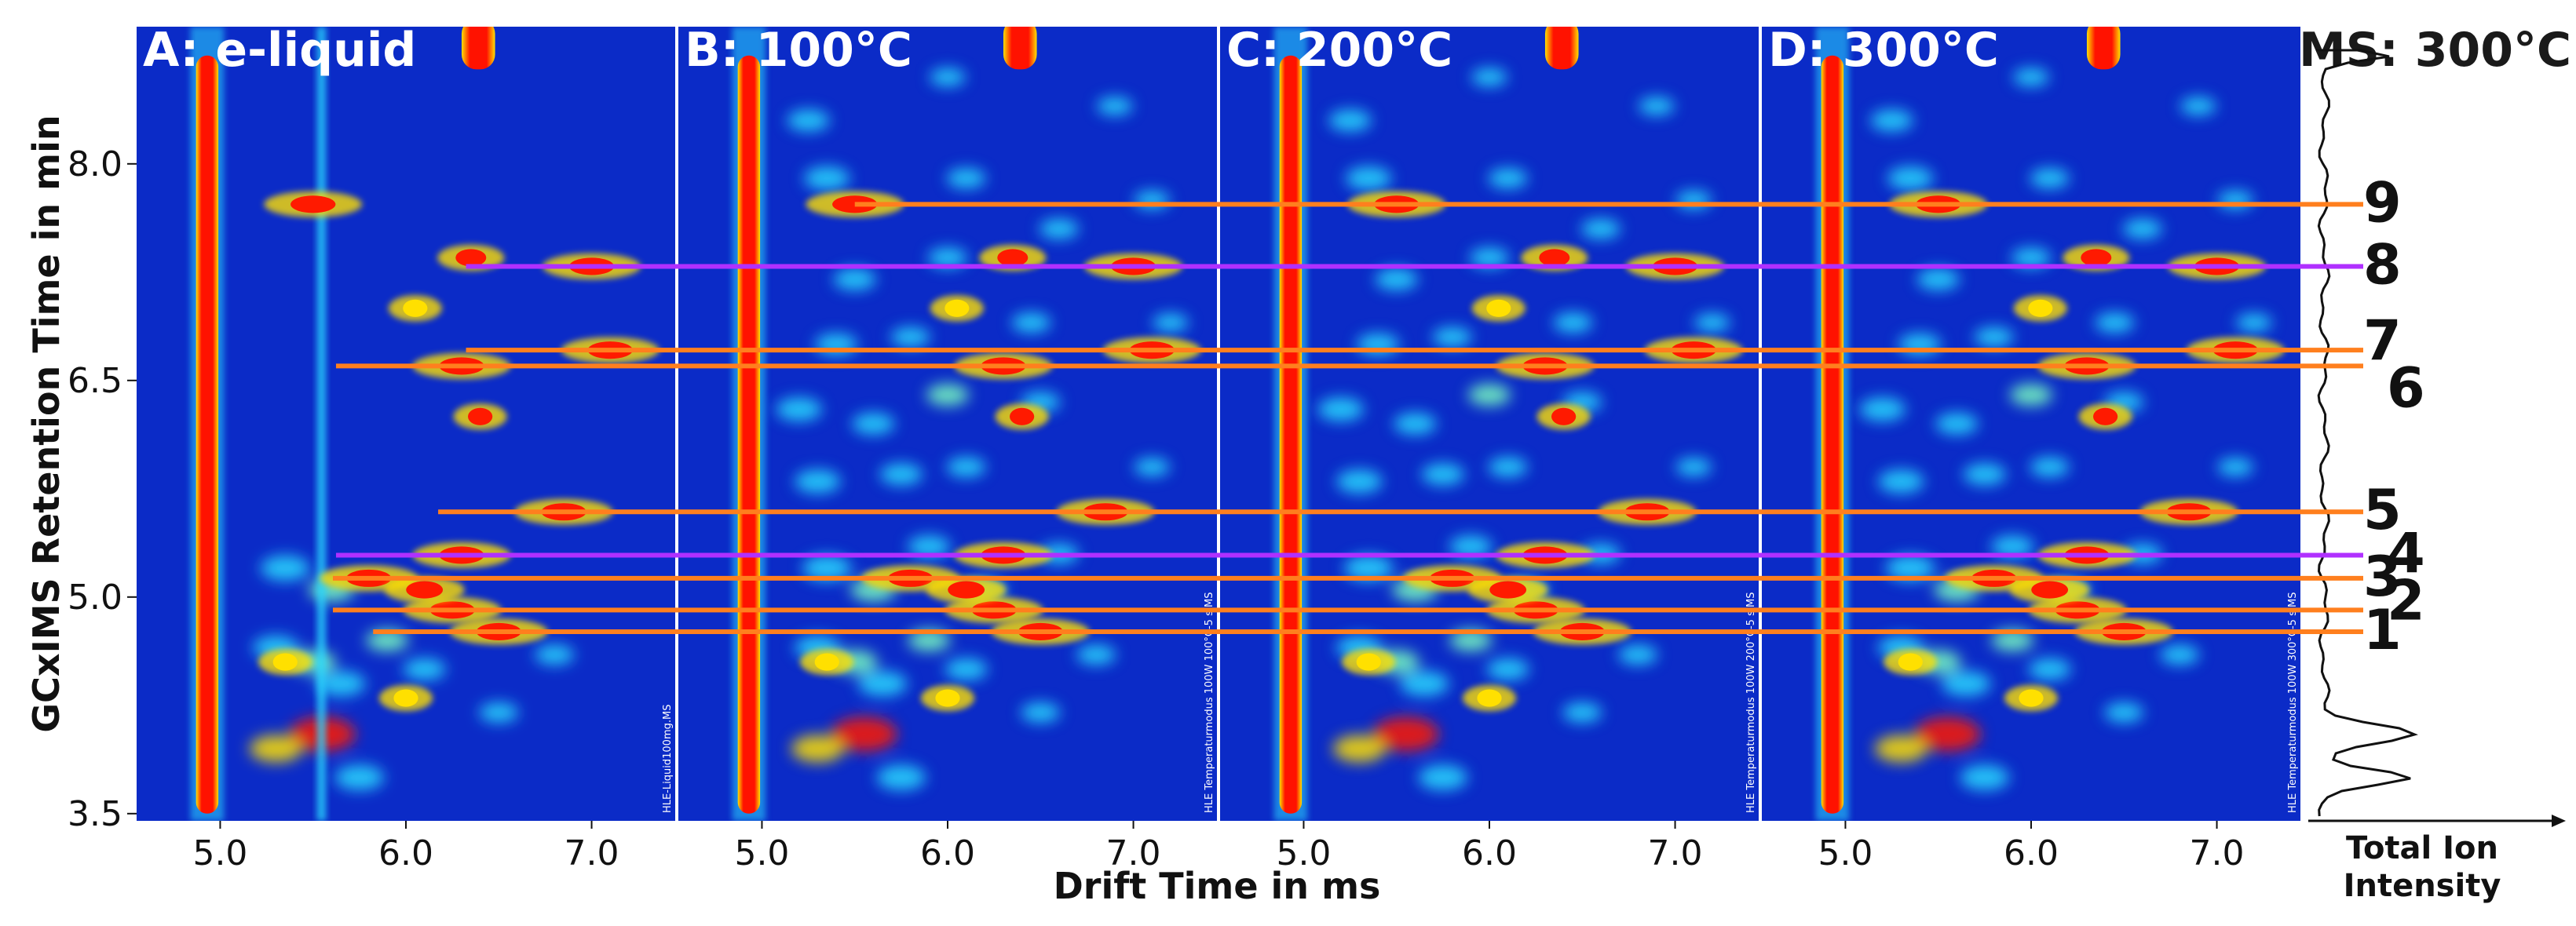 This screenshot has height=926, width=2576. What do you see at coordinates (798, 50) in the screenshot?
I see `panel-title: B: 100°C` at bounding box center [798, 50].